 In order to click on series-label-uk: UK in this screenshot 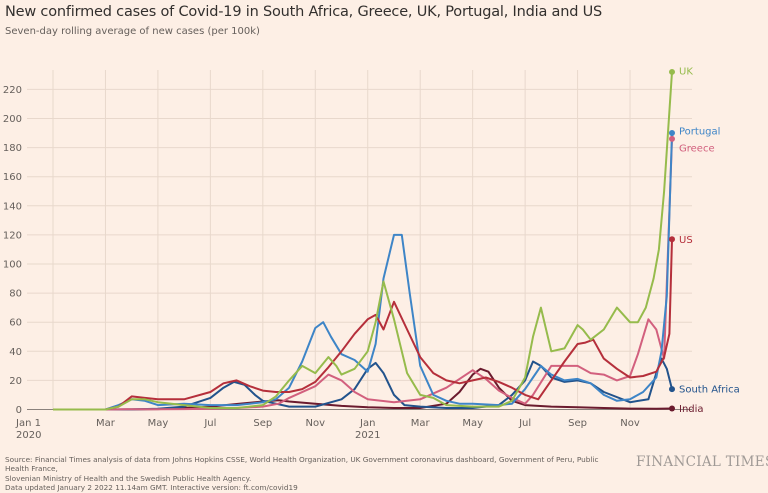, I will do `click(686, 71)`.